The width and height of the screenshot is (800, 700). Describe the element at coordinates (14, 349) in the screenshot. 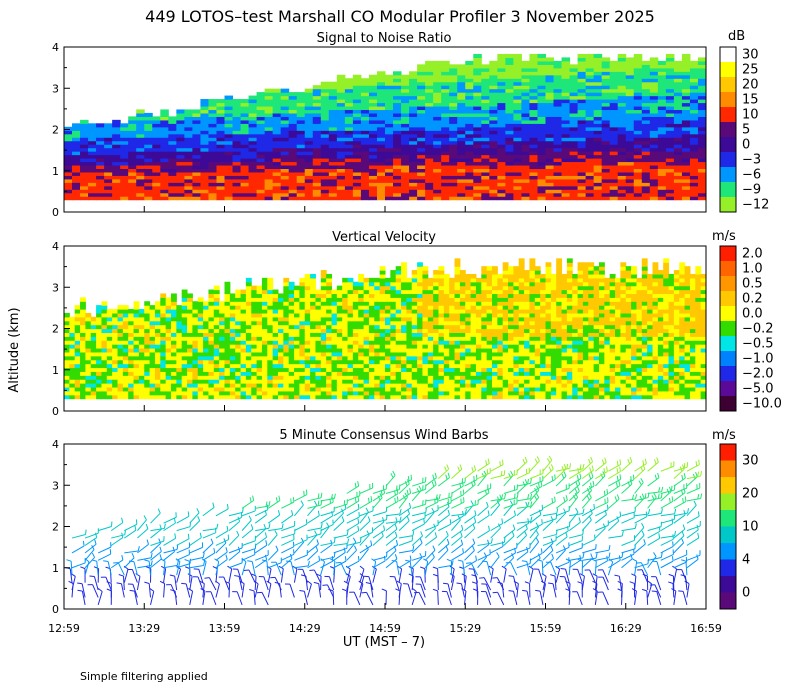

I see `y-axis-label: Altitude (km)` at that location.